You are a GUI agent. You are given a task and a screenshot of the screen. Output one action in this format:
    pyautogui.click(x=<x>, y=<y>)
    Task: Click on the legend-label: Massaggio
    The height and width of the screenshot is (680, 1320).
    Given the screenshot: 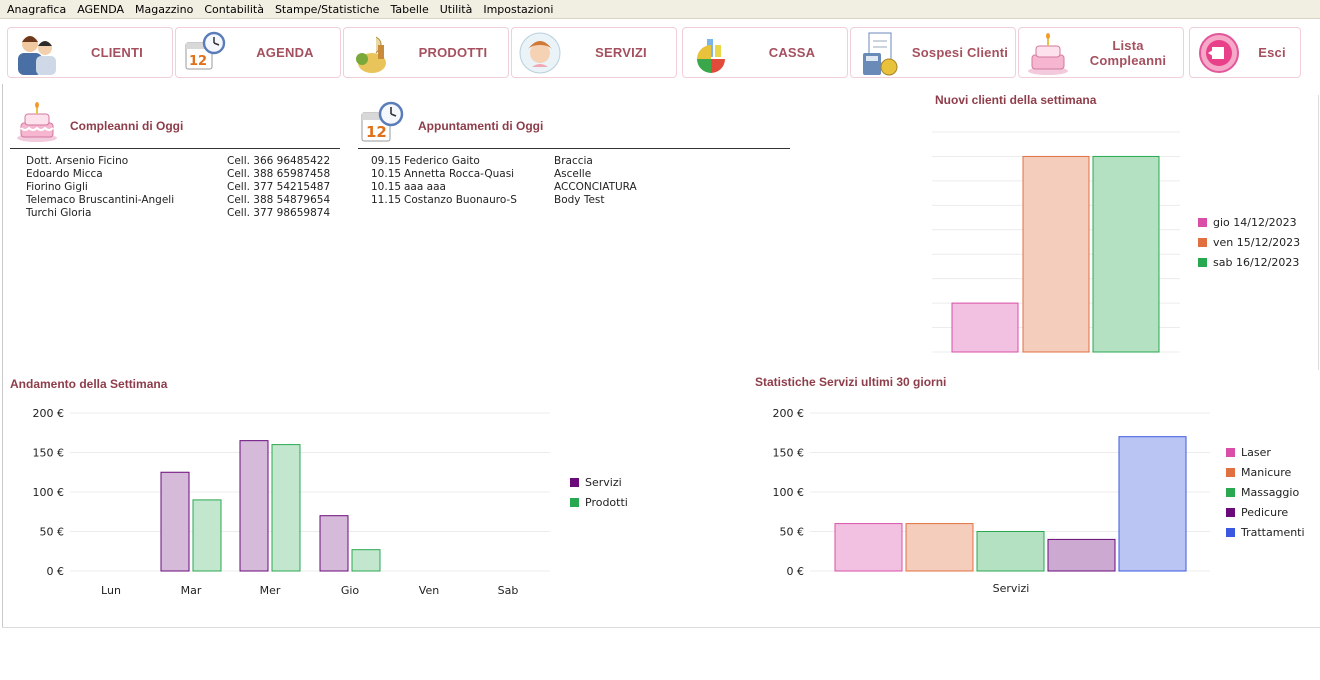 What is the action you would take?
    pyautogui.click(x=1270, y=492)
    